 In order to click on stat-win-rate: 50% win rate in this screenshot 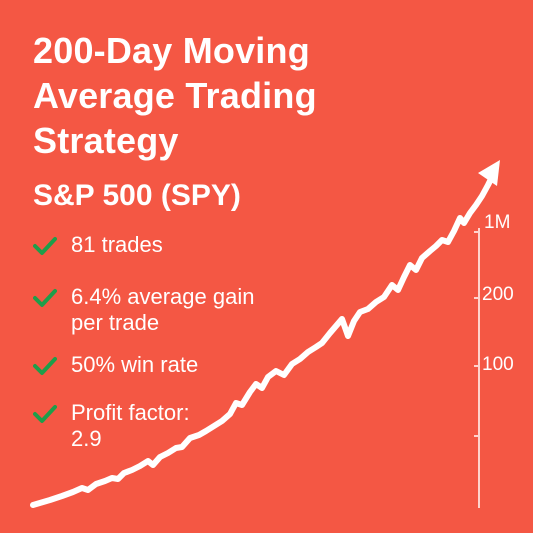, I will do `click(115, 365)`.